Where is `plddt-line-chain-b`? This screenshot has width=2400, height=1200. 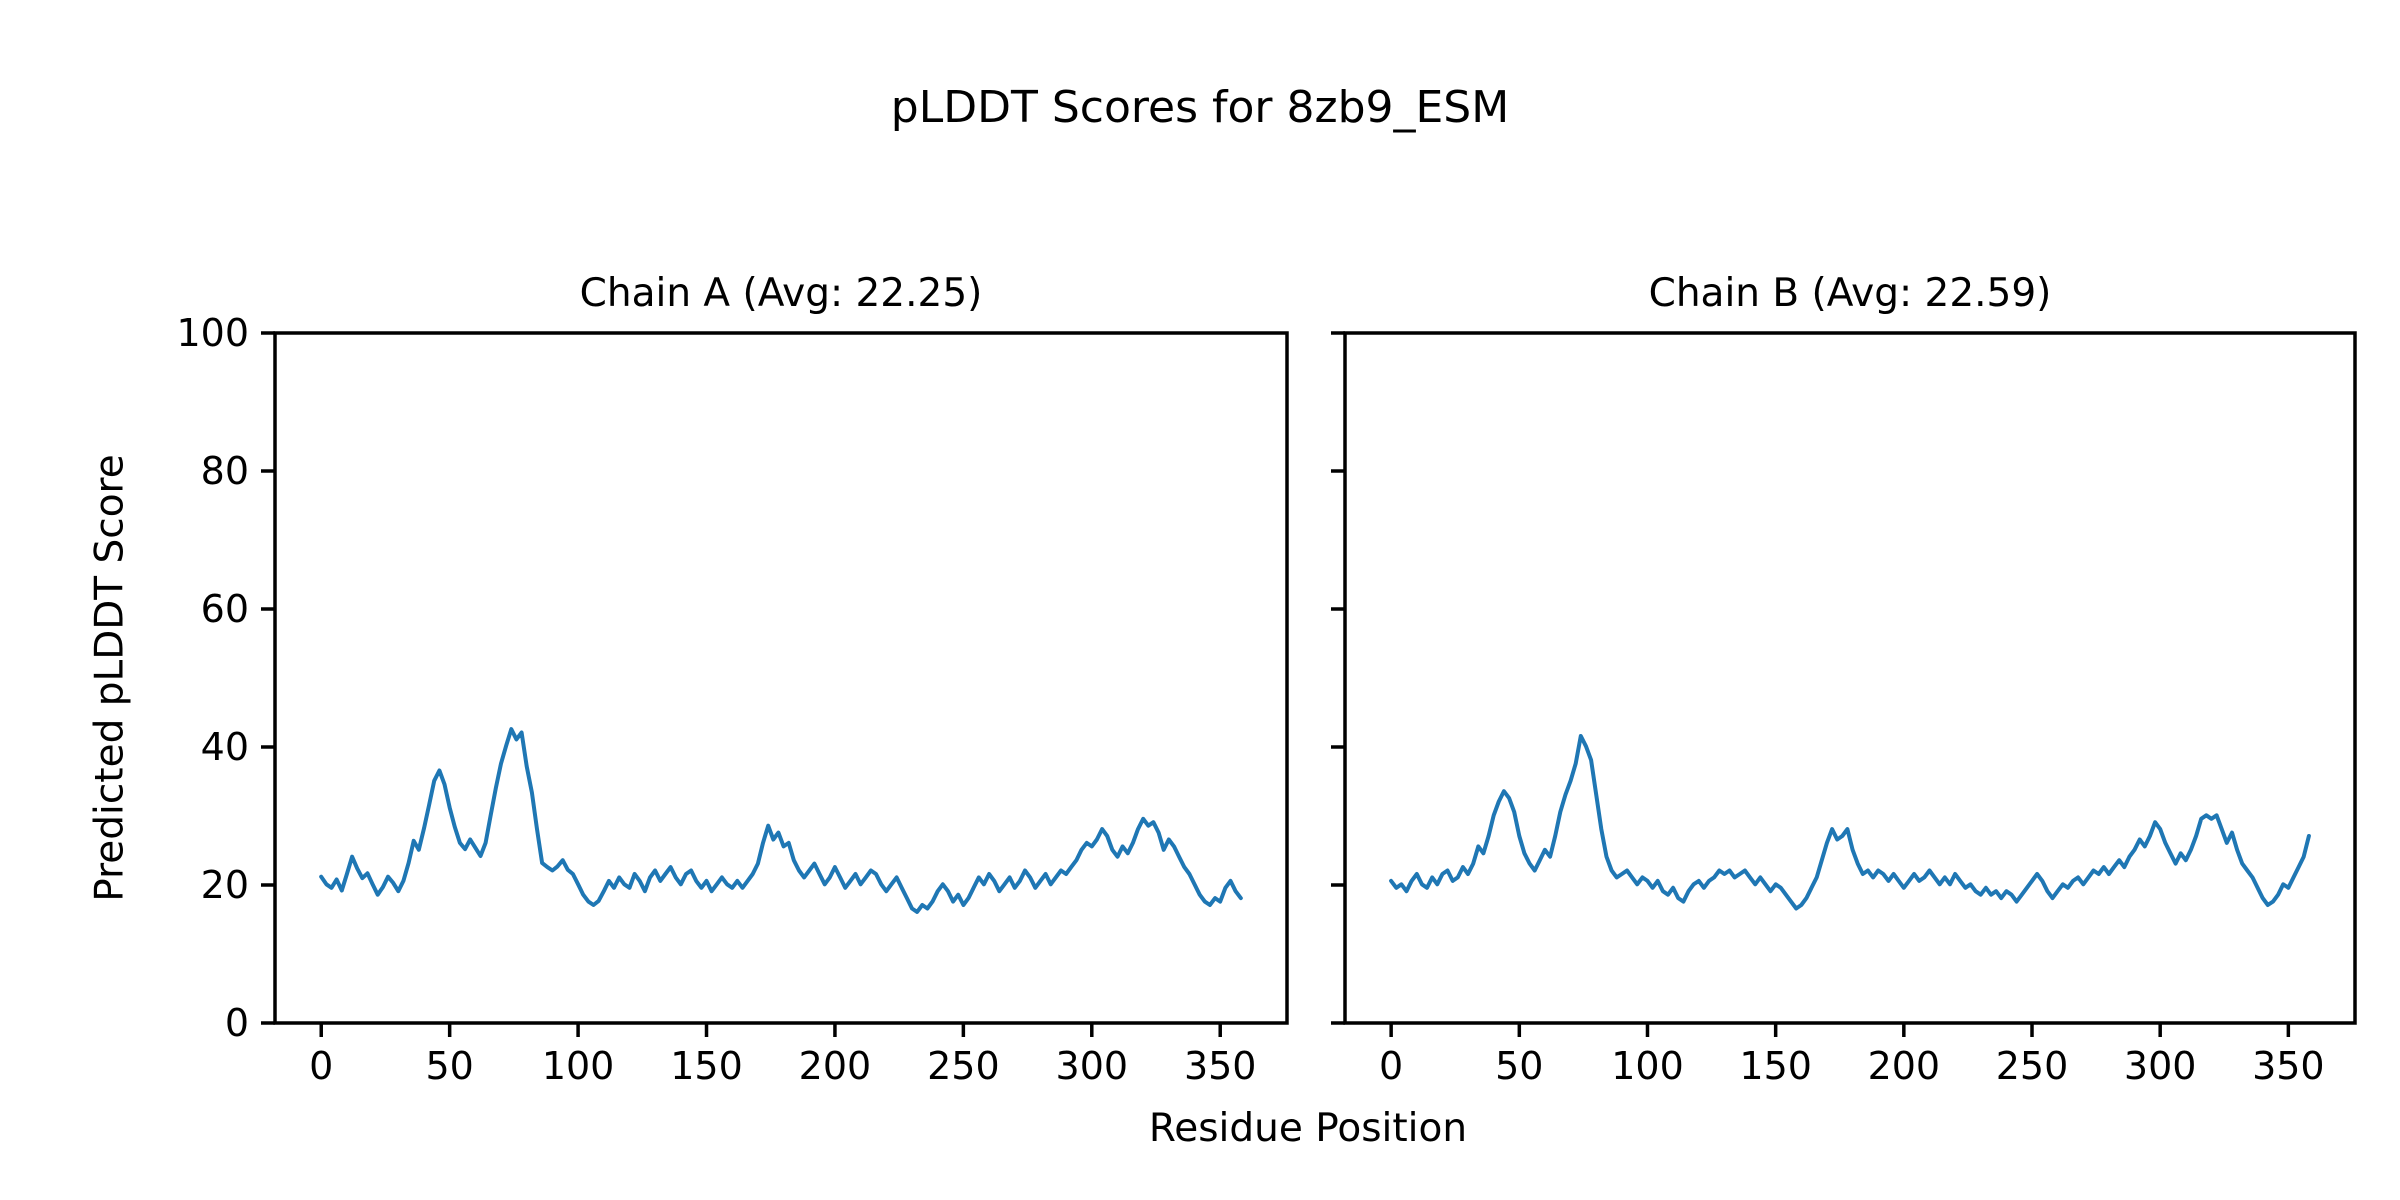
plddt-line-chain-b is located at coordinates (1850, 822).